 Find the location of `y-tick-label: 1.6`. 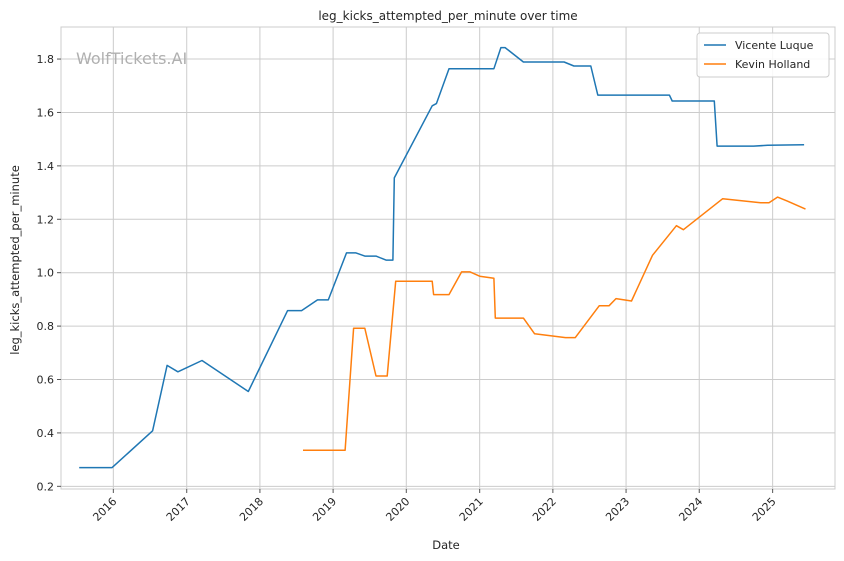

y-tick-label: 1.6 is located at coordinates (46, 112).